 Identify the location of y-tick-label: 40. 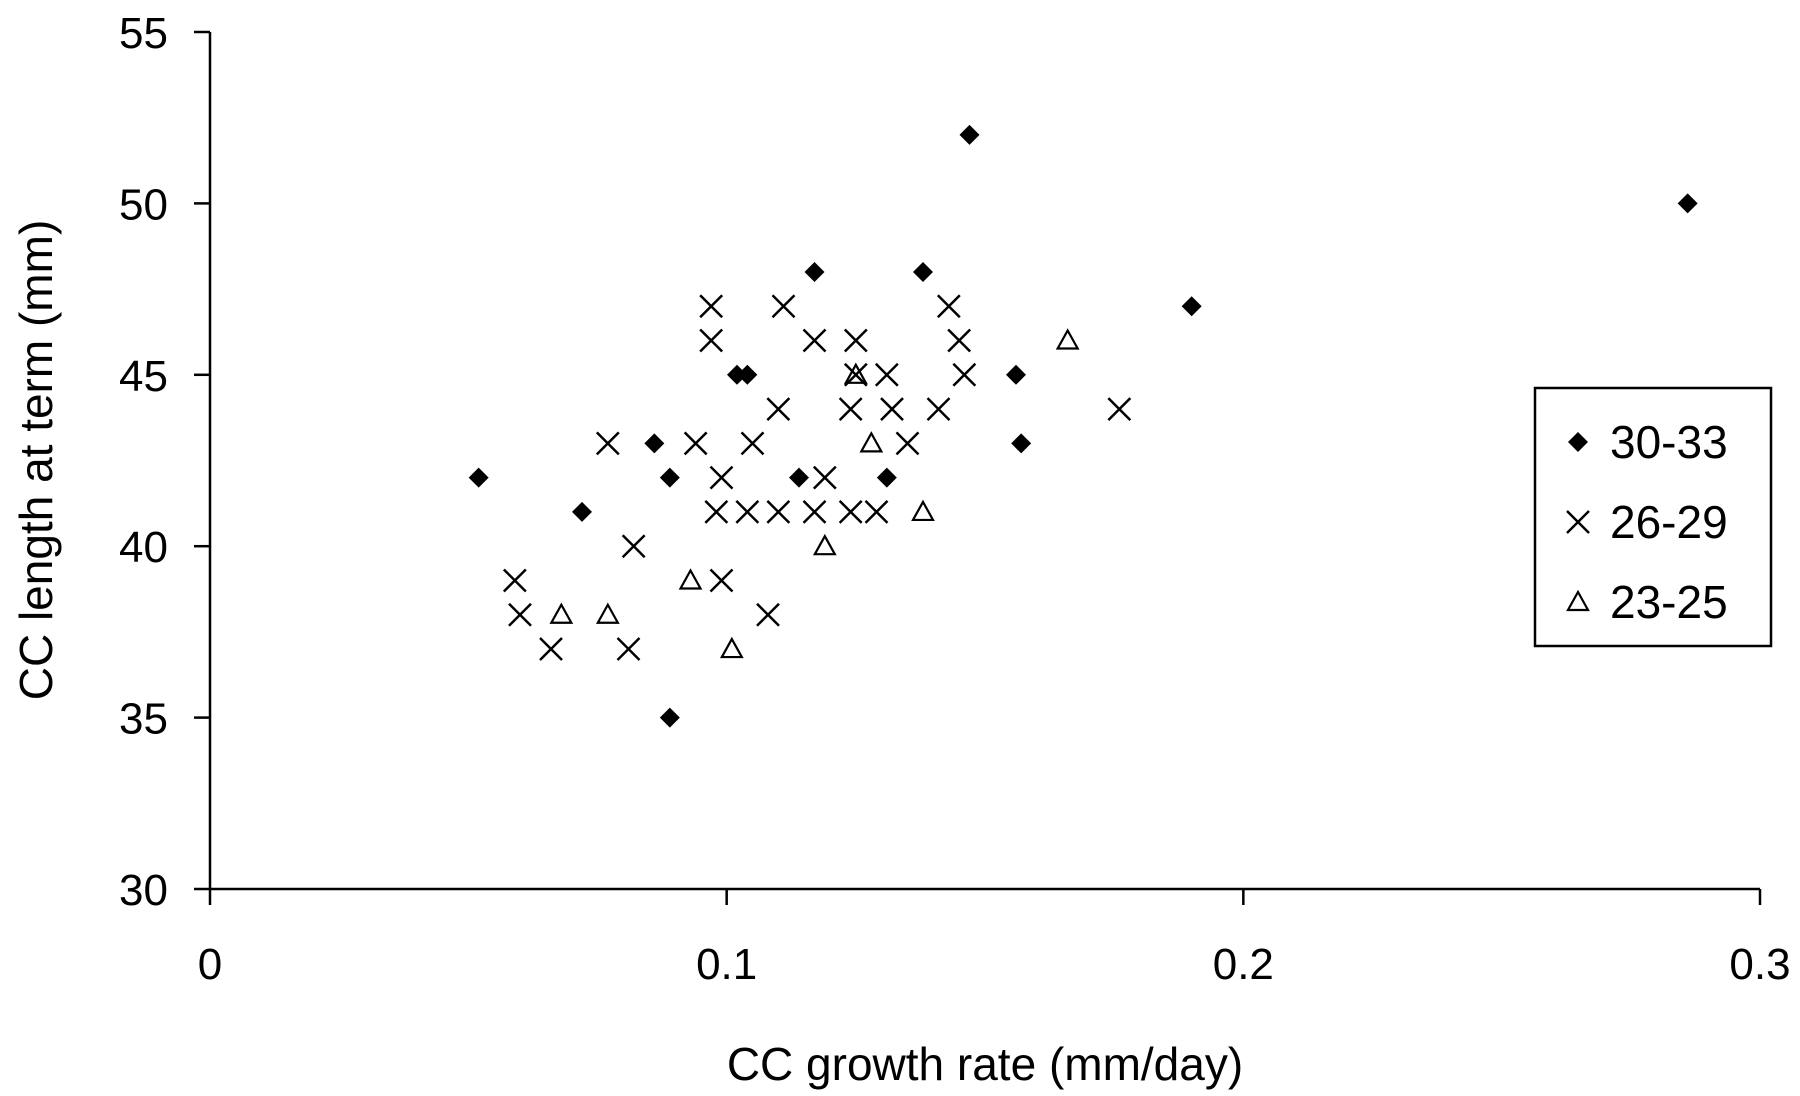
(143, 547).